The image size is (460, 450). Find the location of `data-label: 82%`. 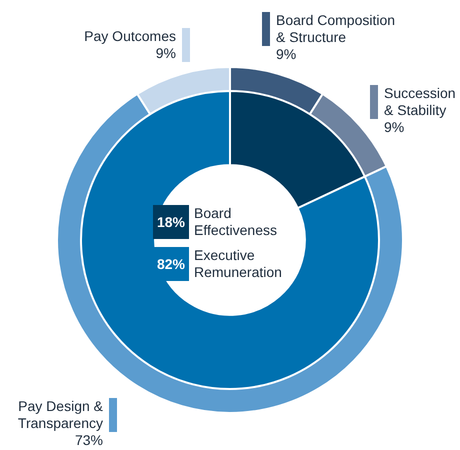

data-label: 82% is located at coordinates (171, 264).